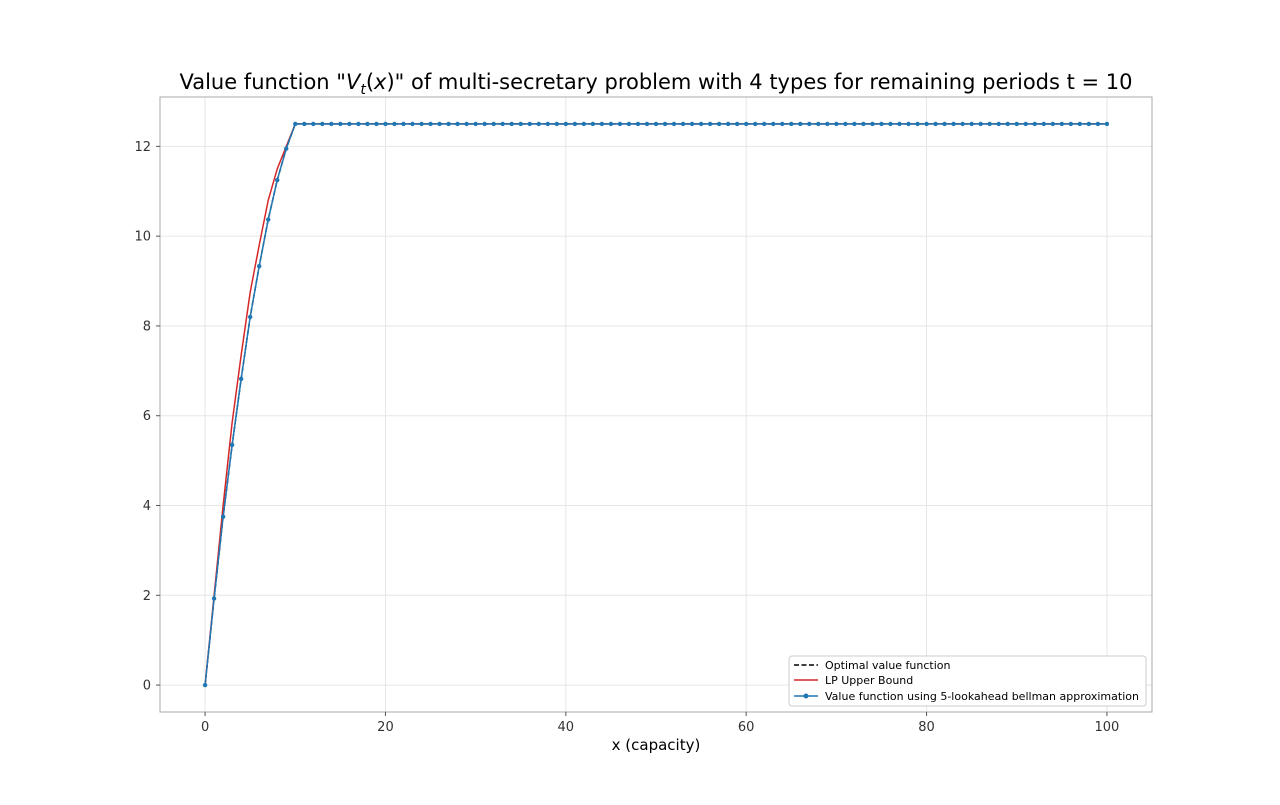 The width and height of the screenshot is (1280, 805). What do you see at coordinates (390, 82) in the screenshot?
I see `title-math-close: )` at bounding box center [390, 82].